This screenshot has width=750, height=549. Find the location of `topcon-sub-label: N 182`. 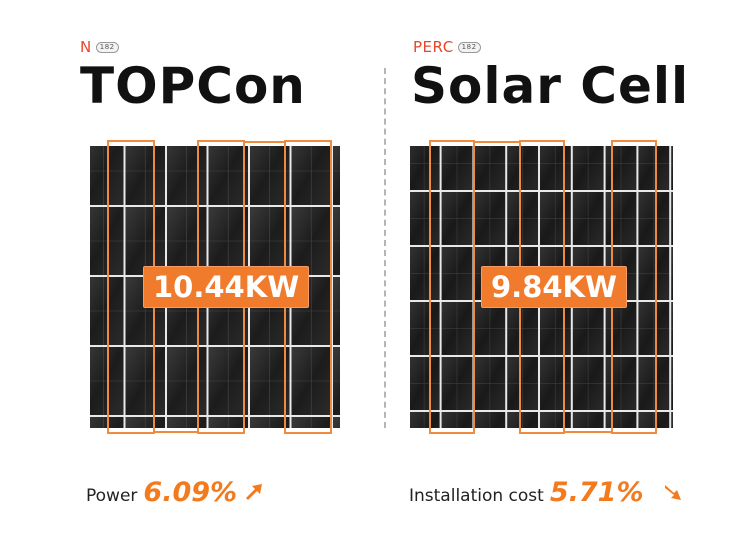

topcon-sub-label: N 182 is located at coordinates (99, 47).